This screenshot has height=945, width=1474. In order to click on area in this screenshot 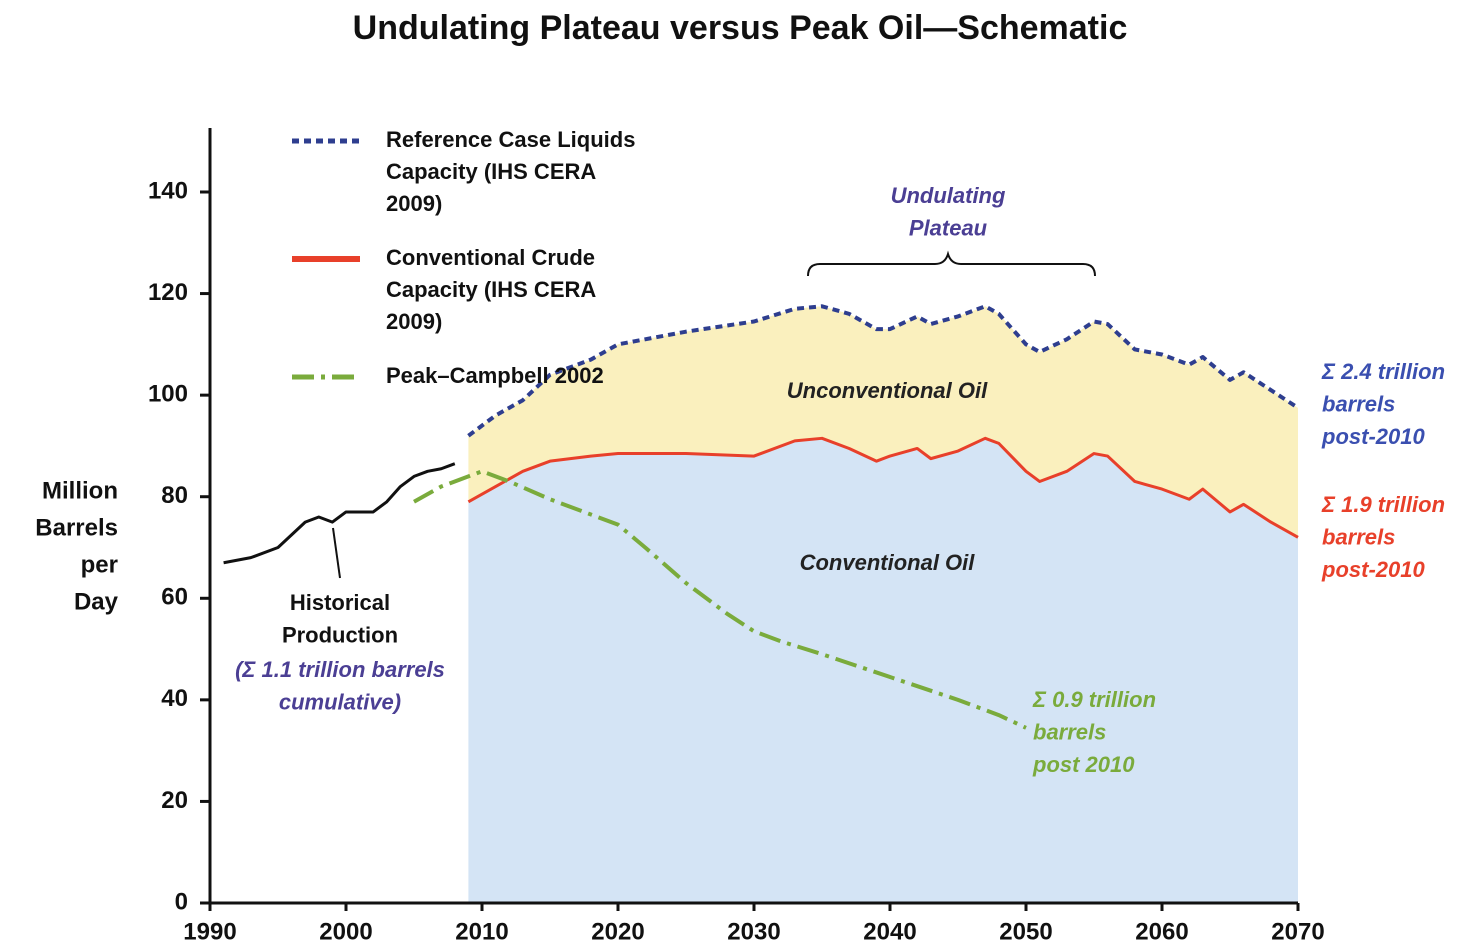, I will do `click(883, 422)`.